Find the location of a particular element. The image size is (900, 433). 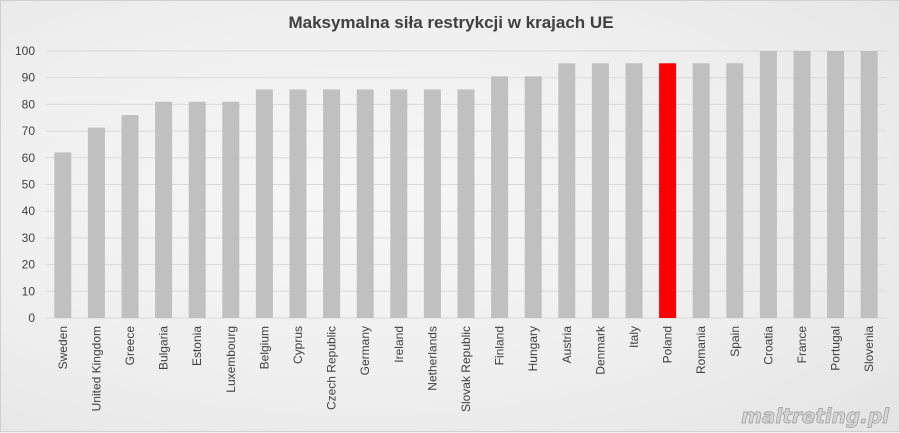

x-tick-label: United Kingdom is located at coordinates (96, 368).